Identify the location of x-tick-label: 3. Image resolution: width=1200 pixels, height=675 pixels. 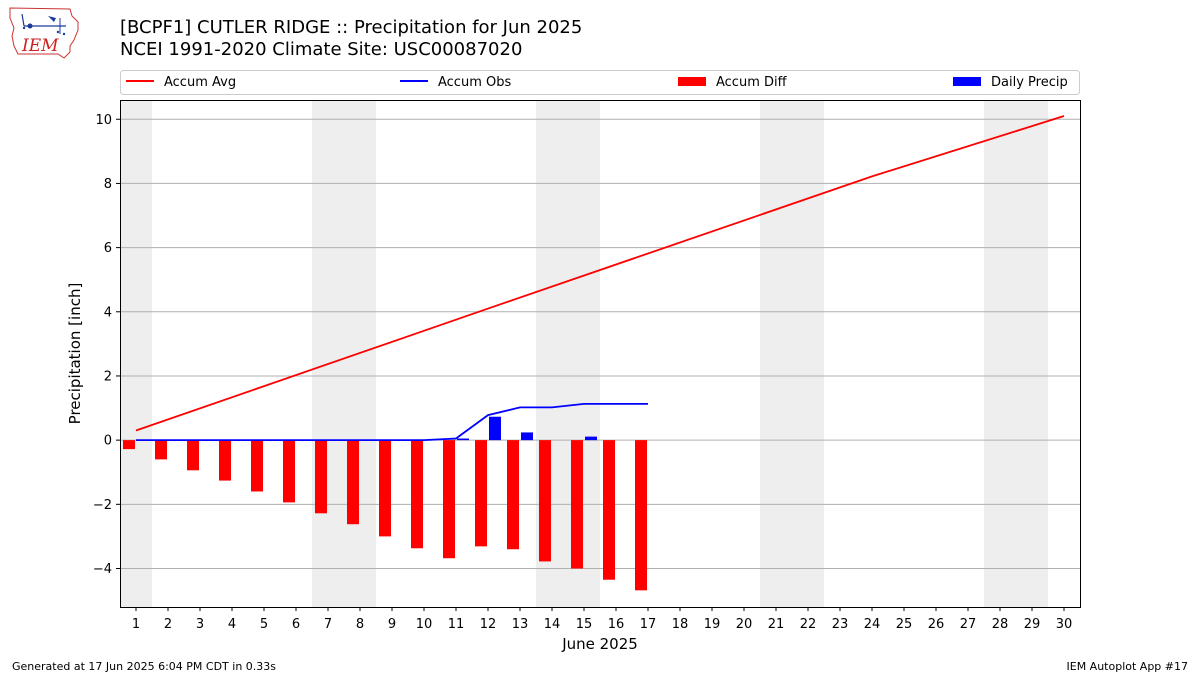
(200, 624).